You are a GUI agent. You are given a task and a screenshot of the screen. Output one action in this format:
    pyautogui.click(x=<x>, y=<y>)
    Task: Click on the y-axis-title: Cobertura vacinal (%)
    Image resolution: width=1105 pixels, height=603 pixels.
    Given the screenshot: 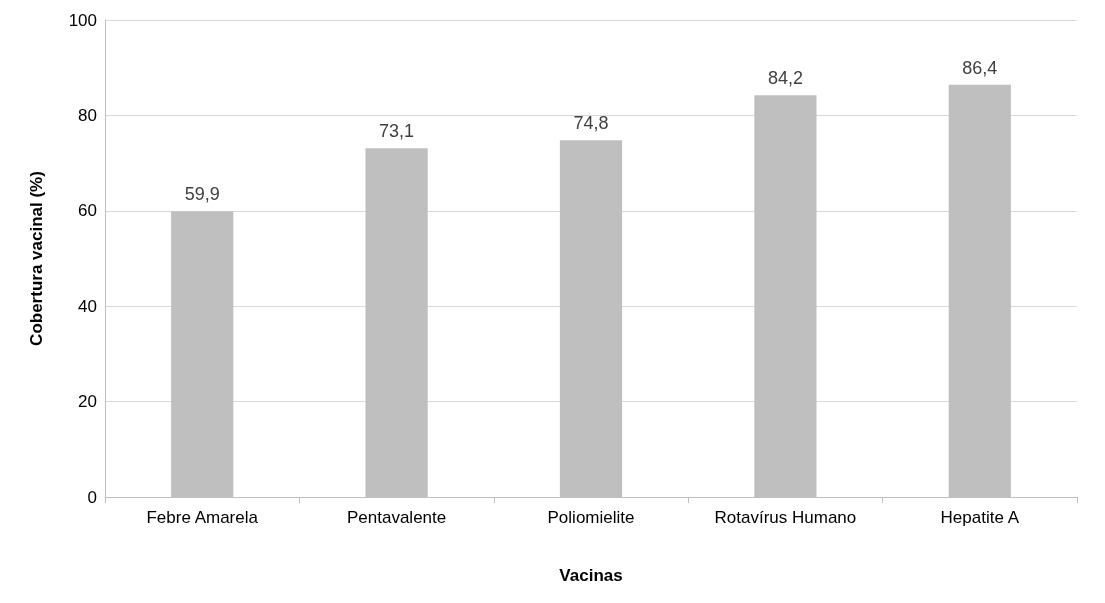 What is the action you would take?
    pyautogui.click(x=36, y=258)
    